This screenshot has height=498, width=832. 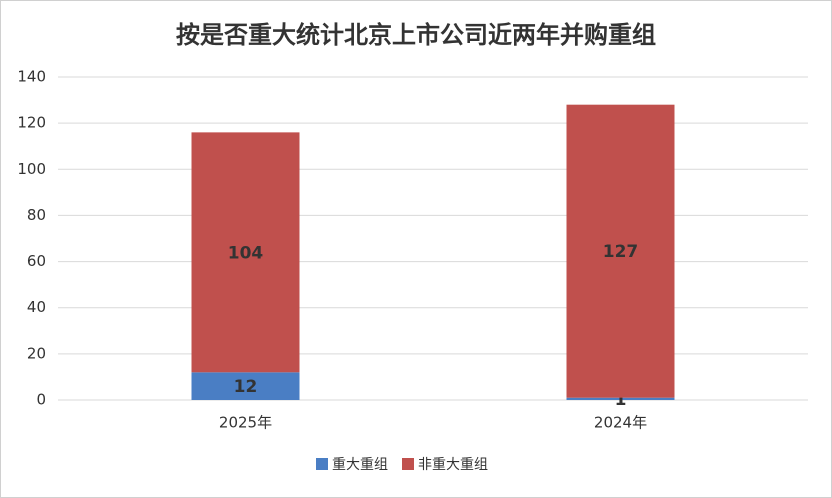 I want to click on y-tick-label: 20, so click(x=36, y=353).